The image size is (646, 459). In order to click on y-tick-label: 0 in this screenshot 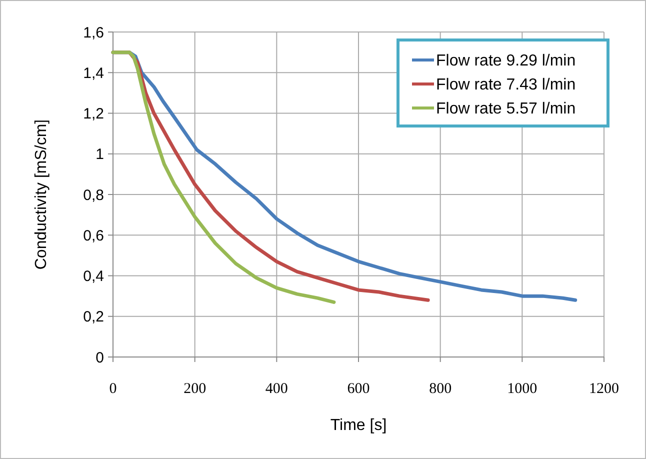, I will do `click(100, 357)`.